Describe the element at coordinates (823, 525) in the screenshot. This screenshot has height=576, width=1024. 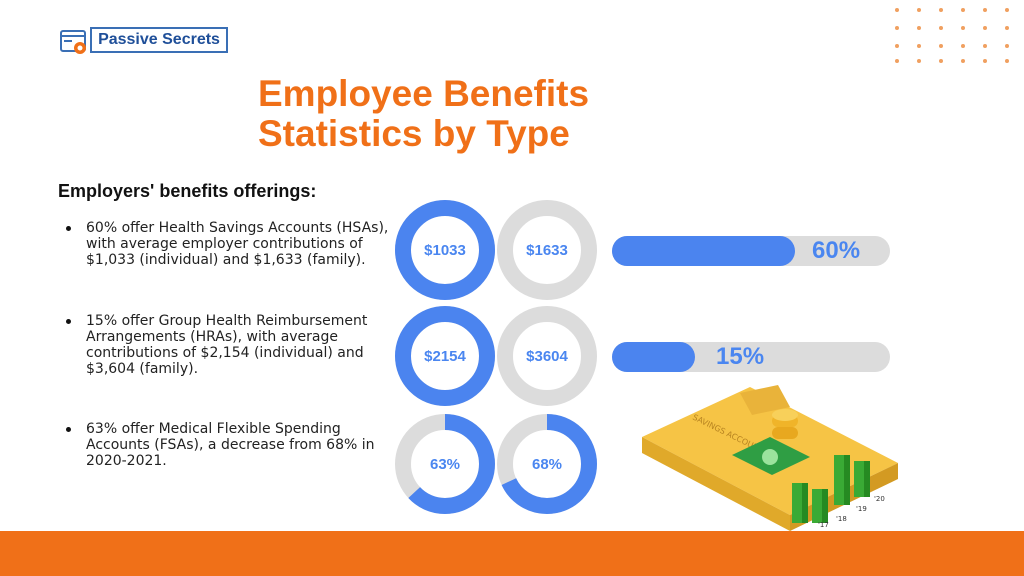
I see `year-label: '17` at that location.